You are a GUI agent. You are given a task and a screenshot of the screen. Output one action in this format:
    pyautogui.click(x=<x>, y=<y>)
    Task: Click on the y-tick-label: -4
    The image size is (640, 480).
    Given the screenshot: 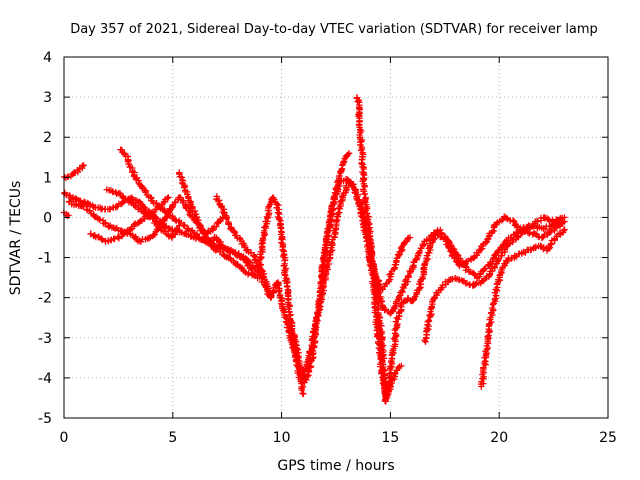 What is the action you would take?
    pyautogui.click(x=45, y=379)
    